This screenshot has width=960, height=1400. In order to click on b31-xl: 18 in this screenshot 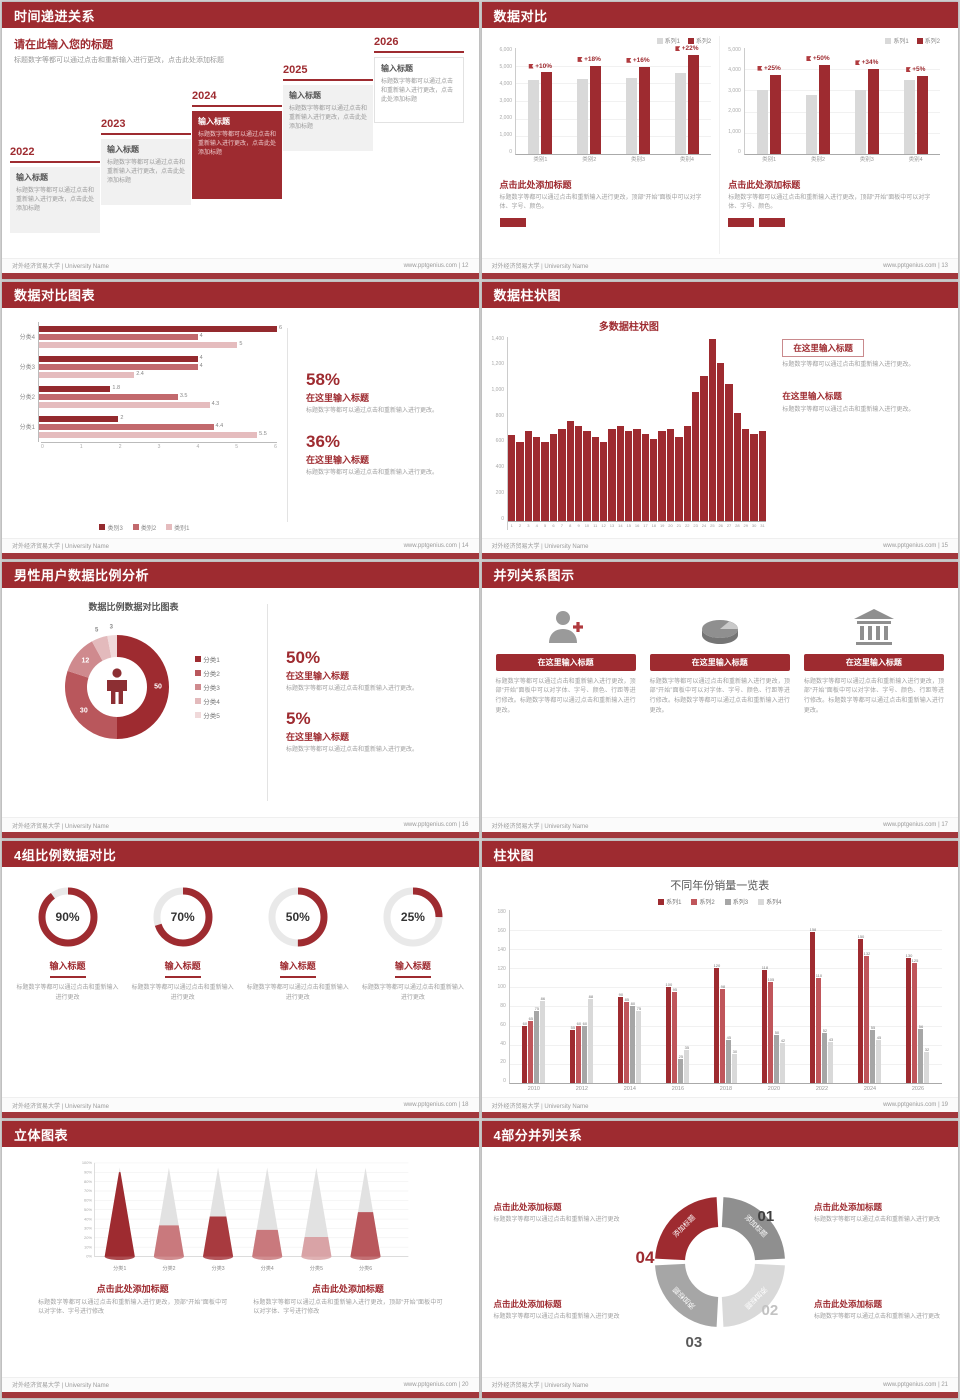, I will do `click(654, 525)`.